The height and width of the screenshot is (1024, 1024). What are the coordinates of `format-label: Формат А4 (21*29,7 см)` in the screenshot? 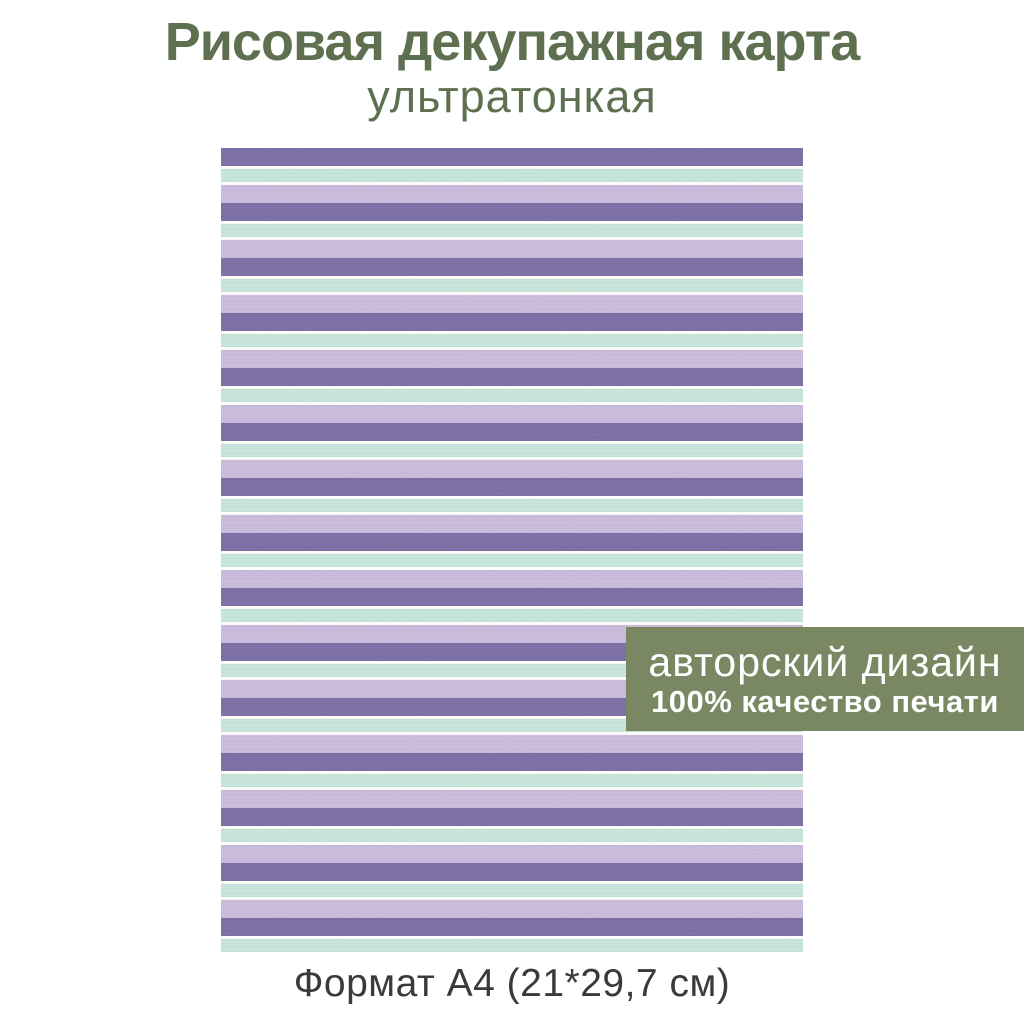 It's located at (512, 983).